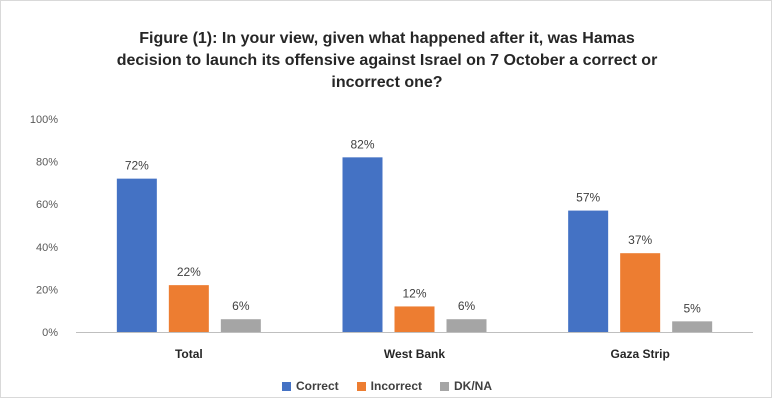  Describe the element at coordinates (189, 272) in the screenshot. I see `data-label: 22%` at that location.